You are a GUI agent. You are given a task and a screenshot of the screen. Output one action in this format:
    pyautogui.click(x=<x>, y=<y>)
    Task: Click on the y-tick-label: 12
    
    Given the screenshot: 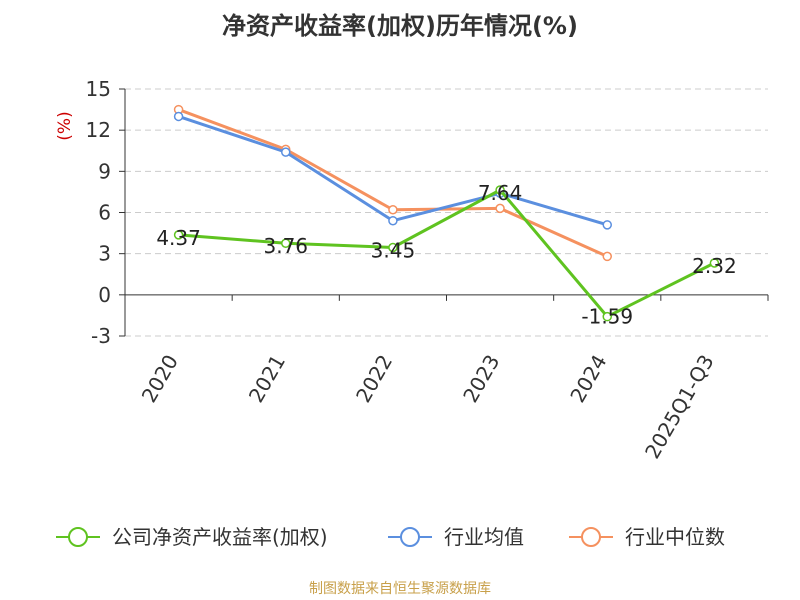 What is the action you would take?
    pyautogui.click(x=98, y=130)
    